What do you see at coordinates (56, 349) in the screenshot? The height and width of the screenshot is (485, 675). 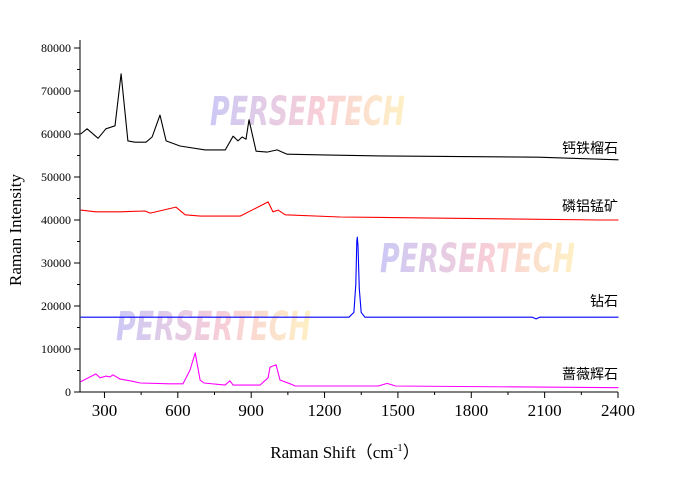 I see `y-tick-label: 10000` at bounding box center [56, 349].